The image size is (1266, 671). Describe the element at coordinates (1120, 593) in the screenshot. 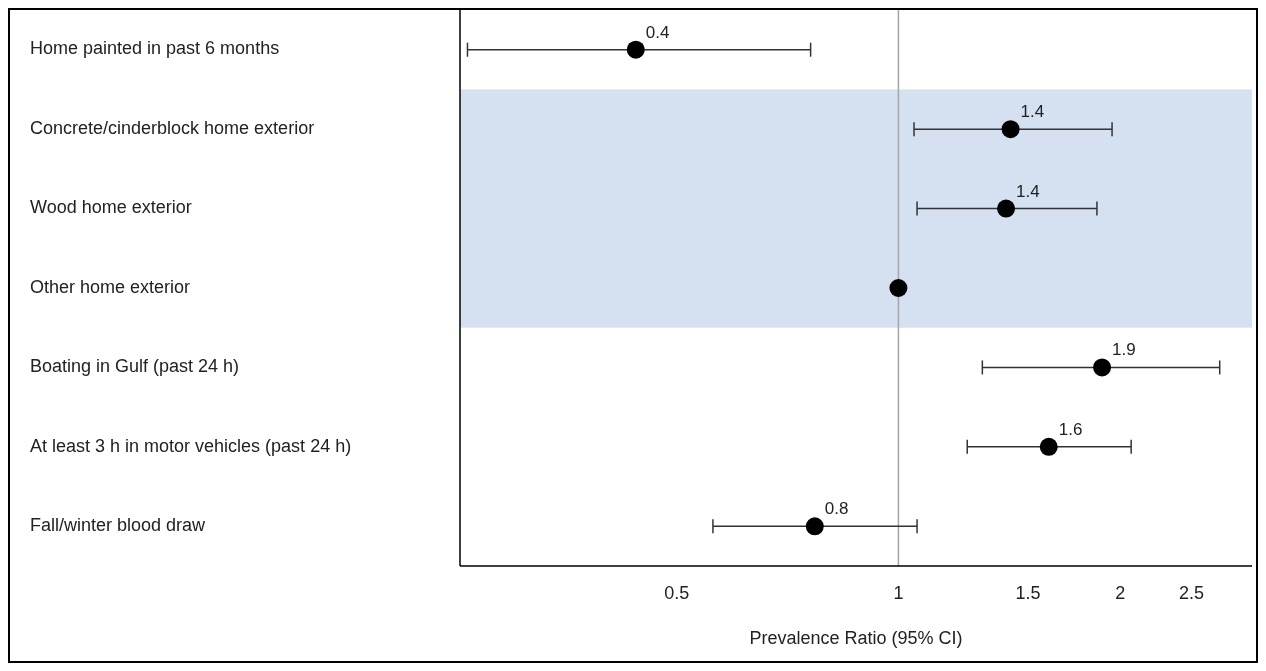

I see `x-tick-label: 2` at that location.